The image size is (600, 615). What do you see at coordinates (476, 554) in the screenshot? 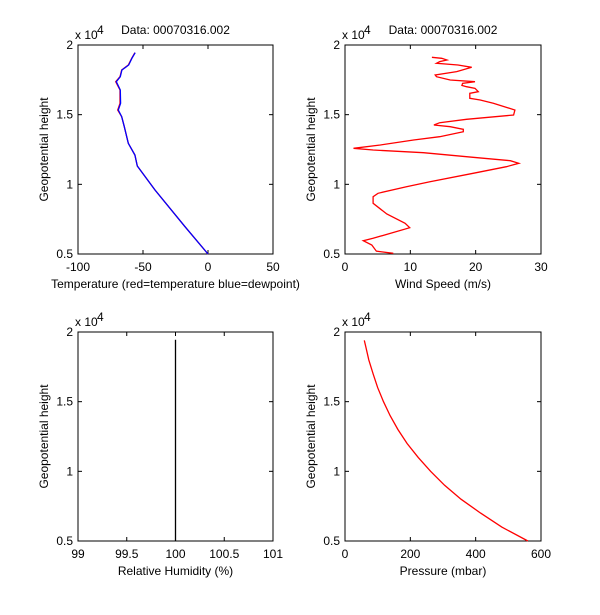
I see `x-tick-label: 400` at bounding box center [476, 554].